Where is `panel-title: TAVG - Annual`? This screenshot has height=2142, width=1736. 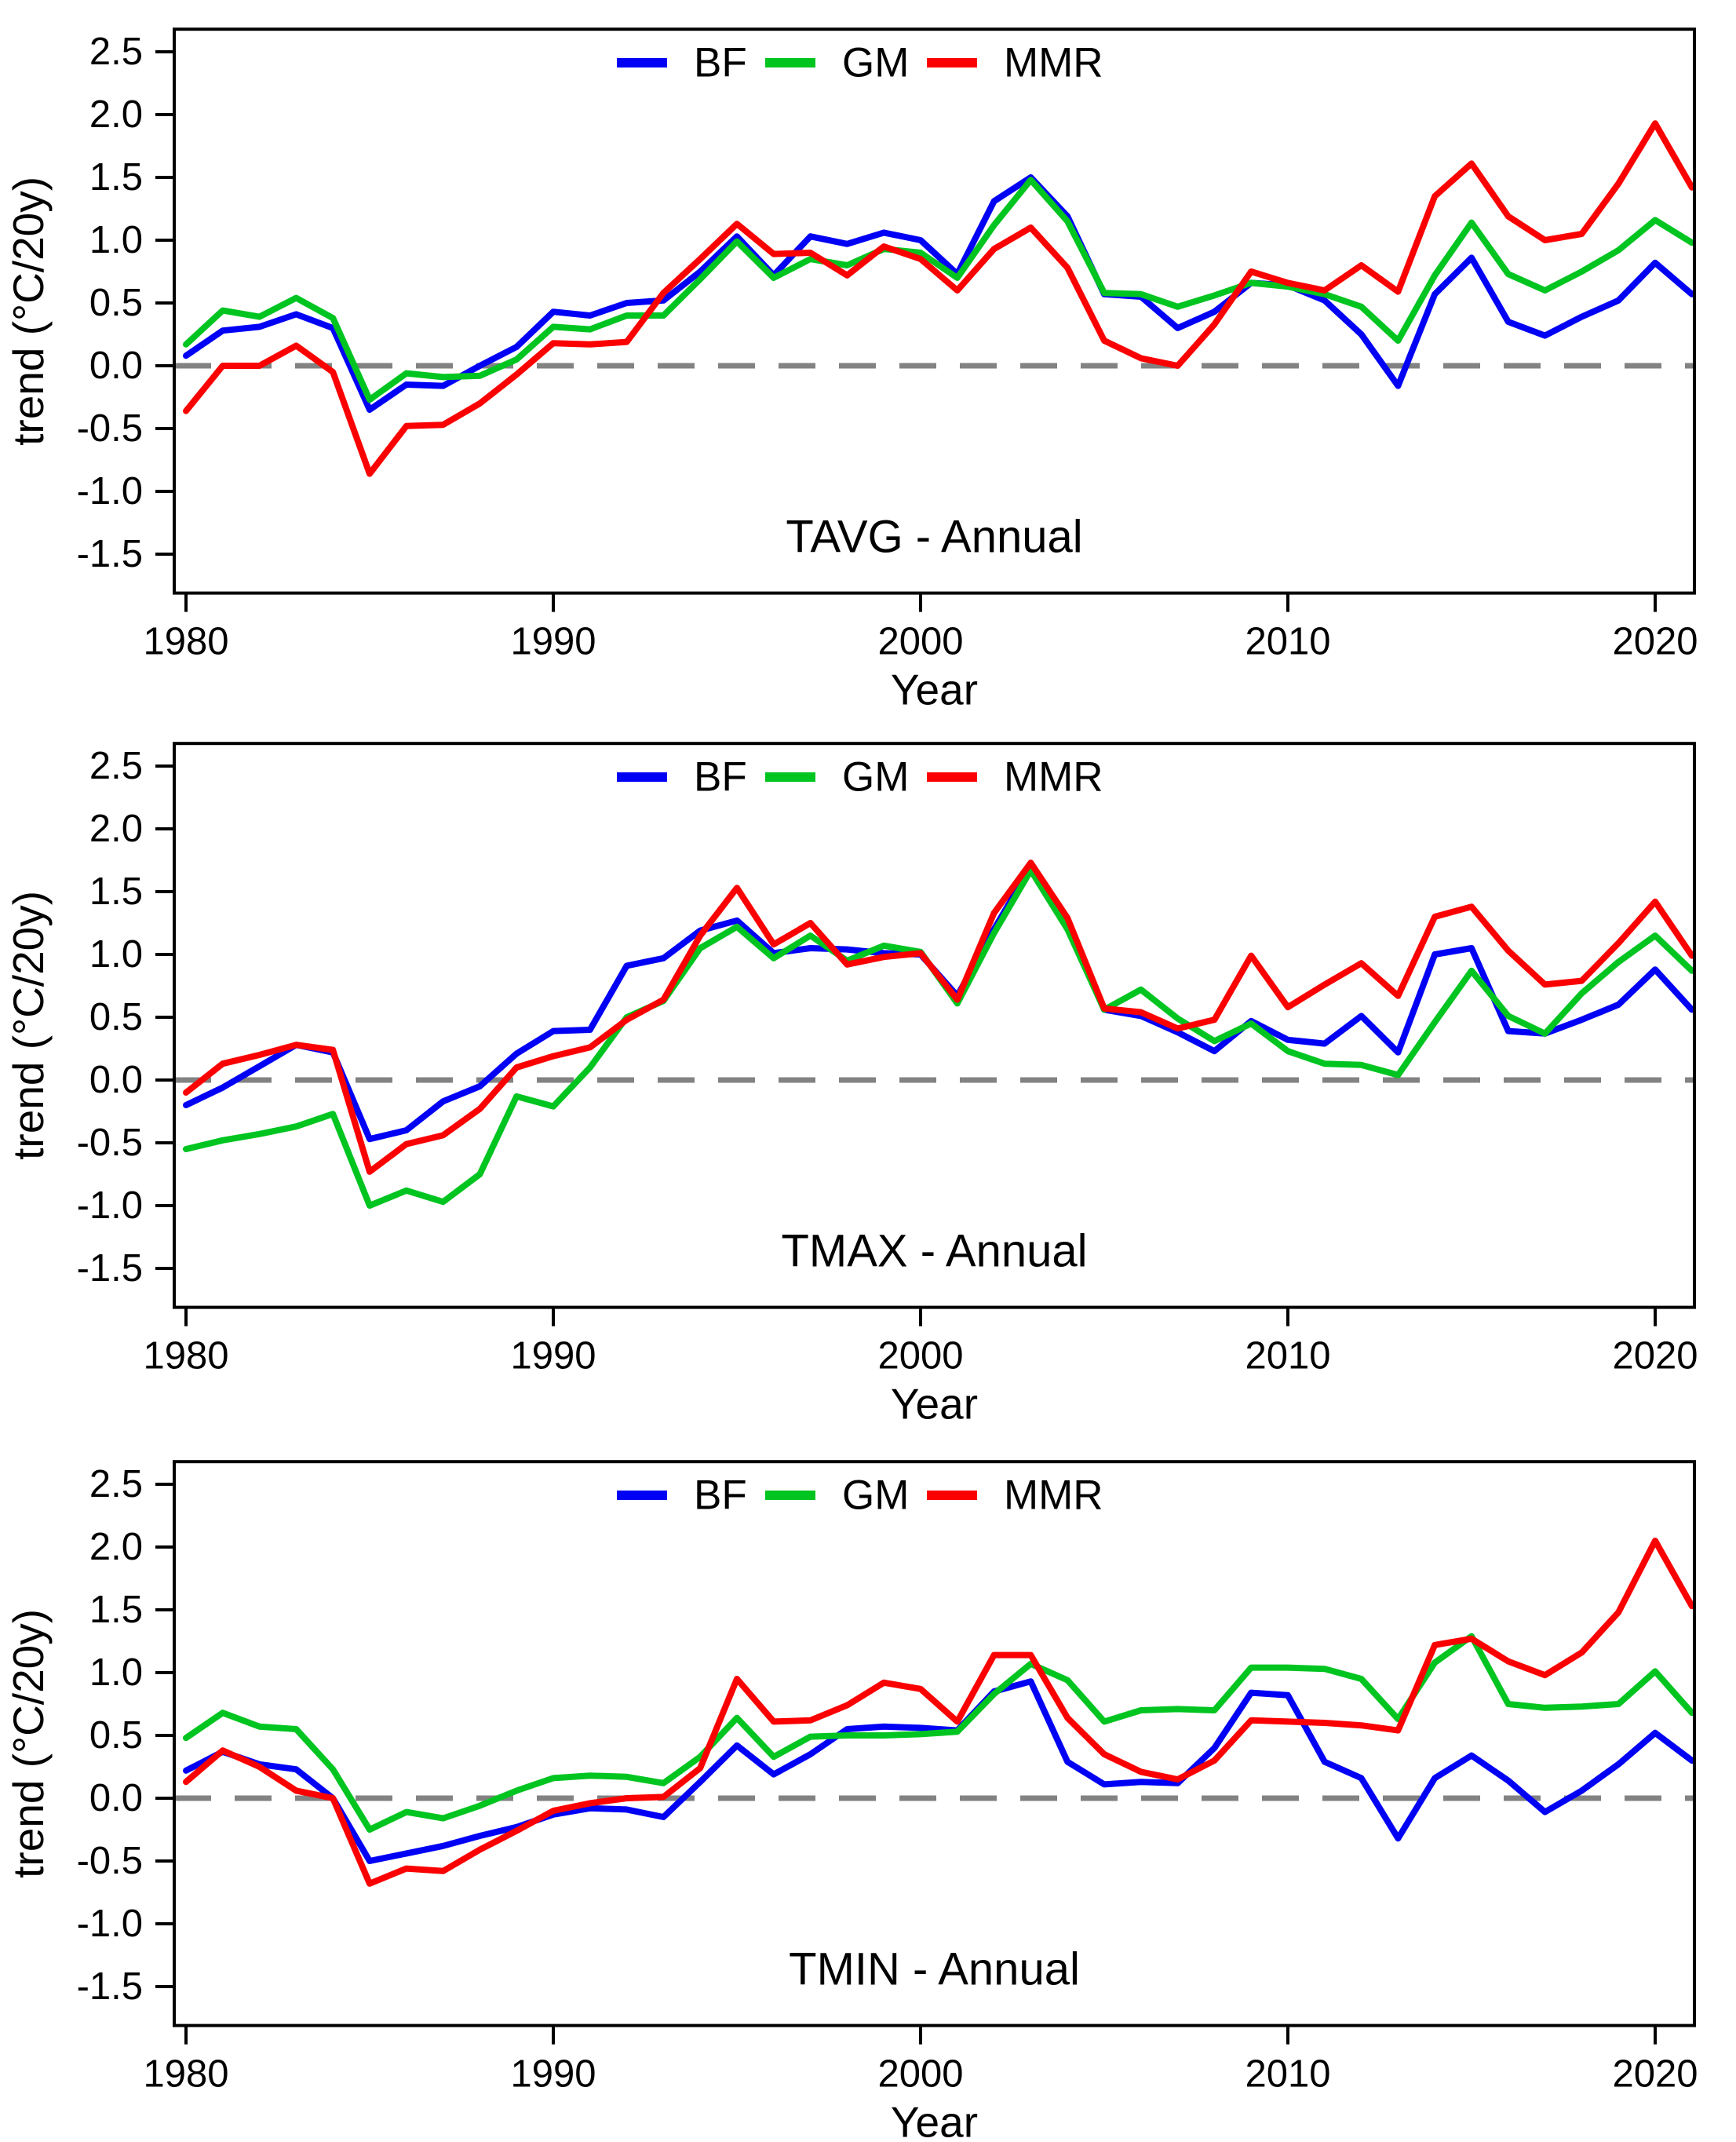
panel-title: TAVG - Annual is located at coordinates (934, 537).